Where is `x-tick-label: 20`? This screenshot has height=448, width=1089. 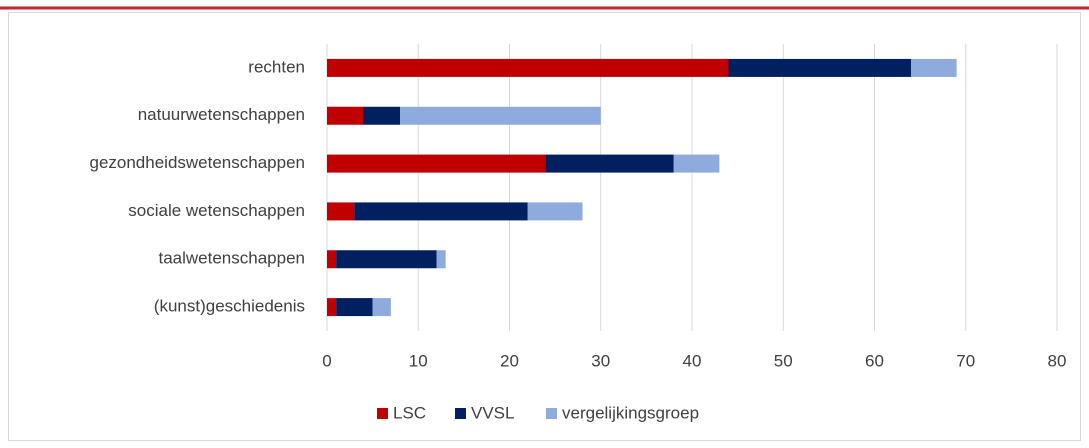
x-tick-label: 20 is located at coordinates (509, 360).